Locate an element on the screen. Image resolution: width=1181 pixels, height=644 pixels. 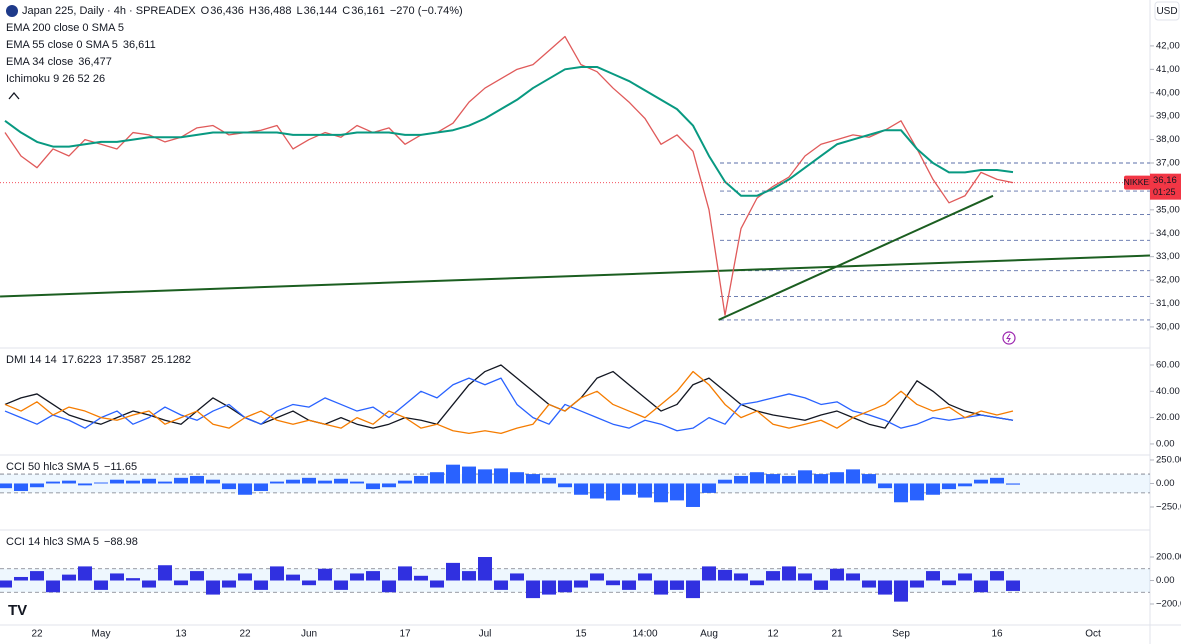
y-tick-label: 40,00 is located at coordinates (1168, 92).